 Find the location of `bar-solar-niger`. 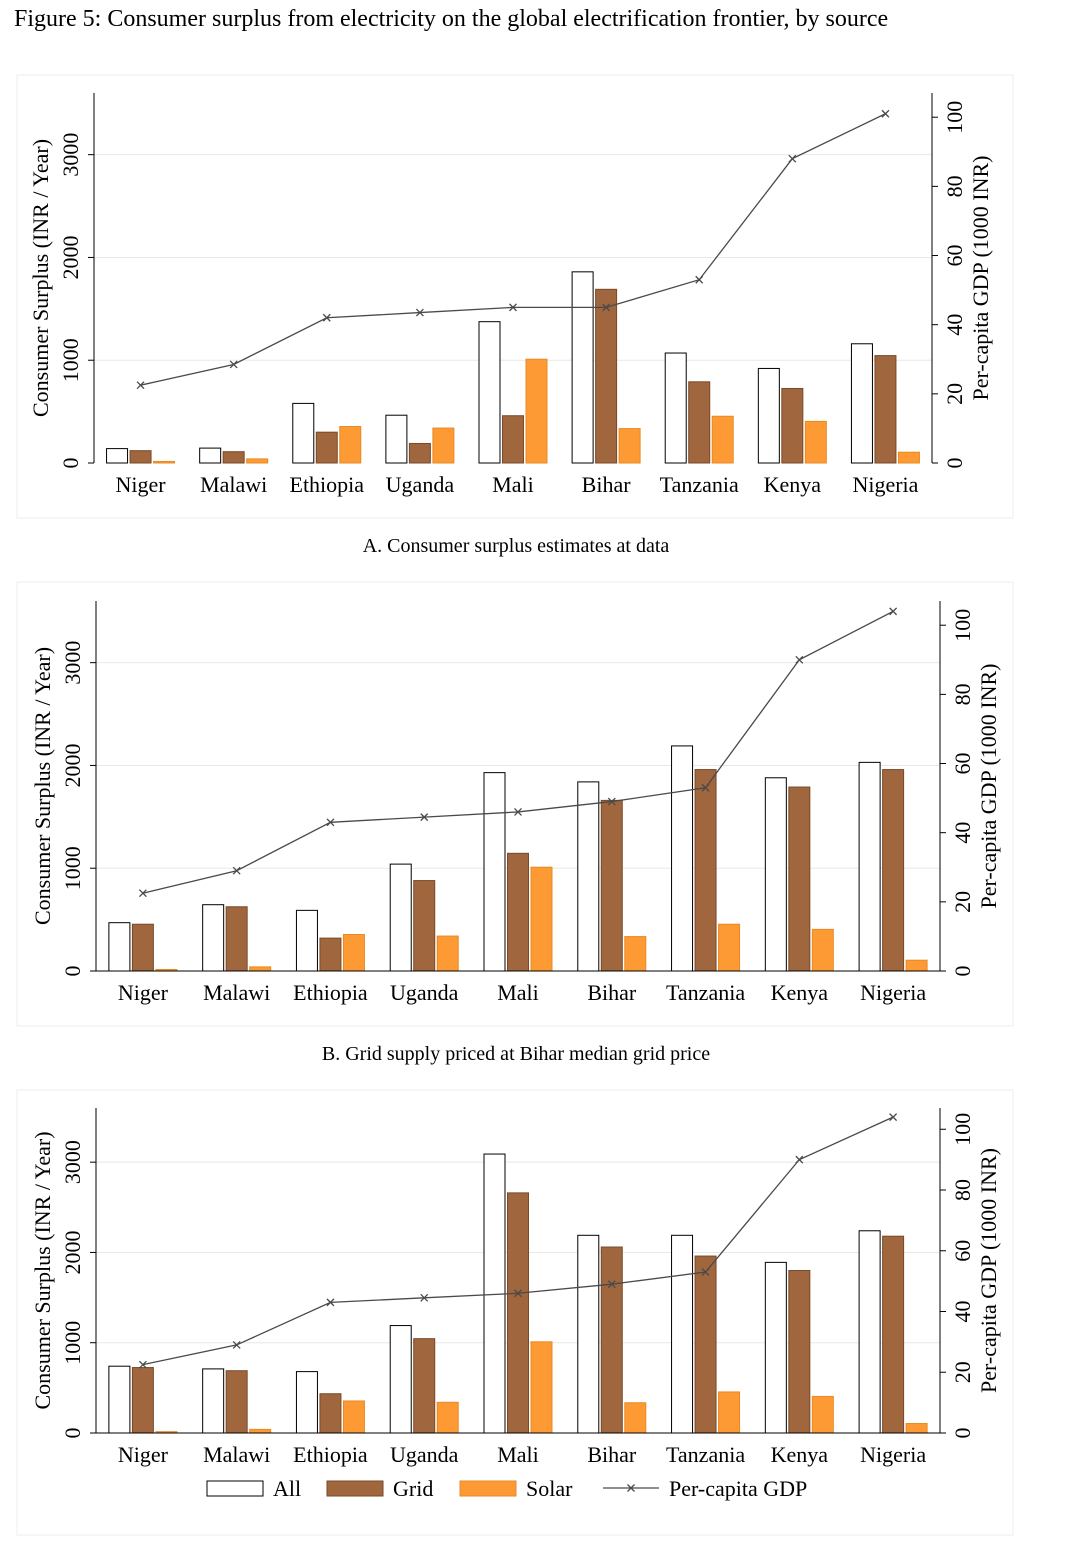

bar-solar-niger is located at coordinates (164, 462).